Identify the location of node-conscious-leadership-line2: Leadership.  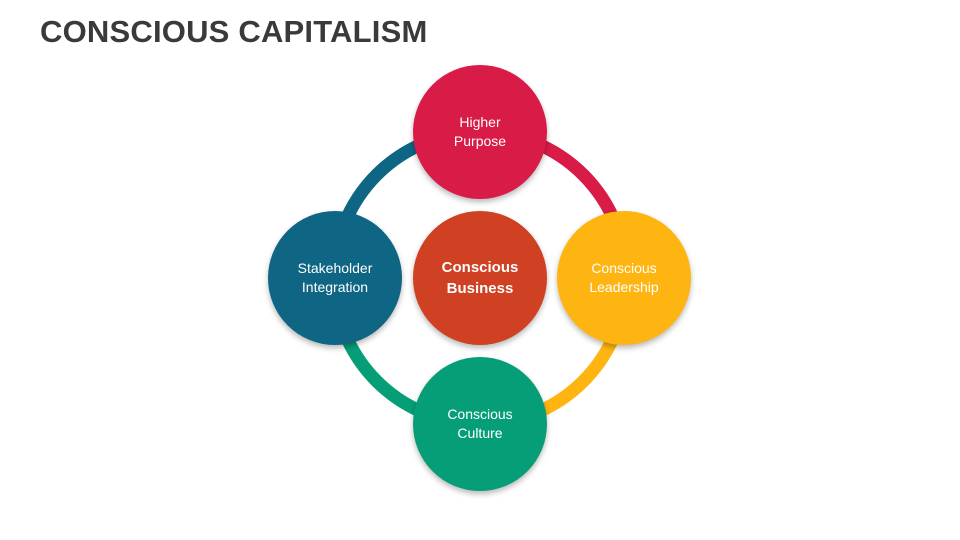
(624, 287).